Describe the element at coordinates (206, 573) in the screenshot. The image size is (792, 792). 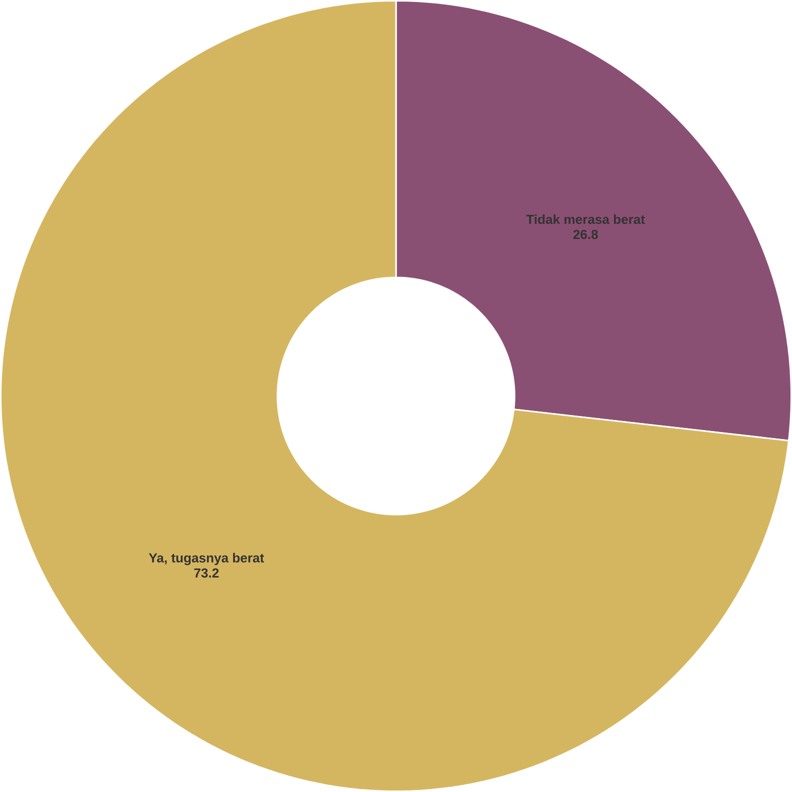
I see `data-label: 73.2` at that location.